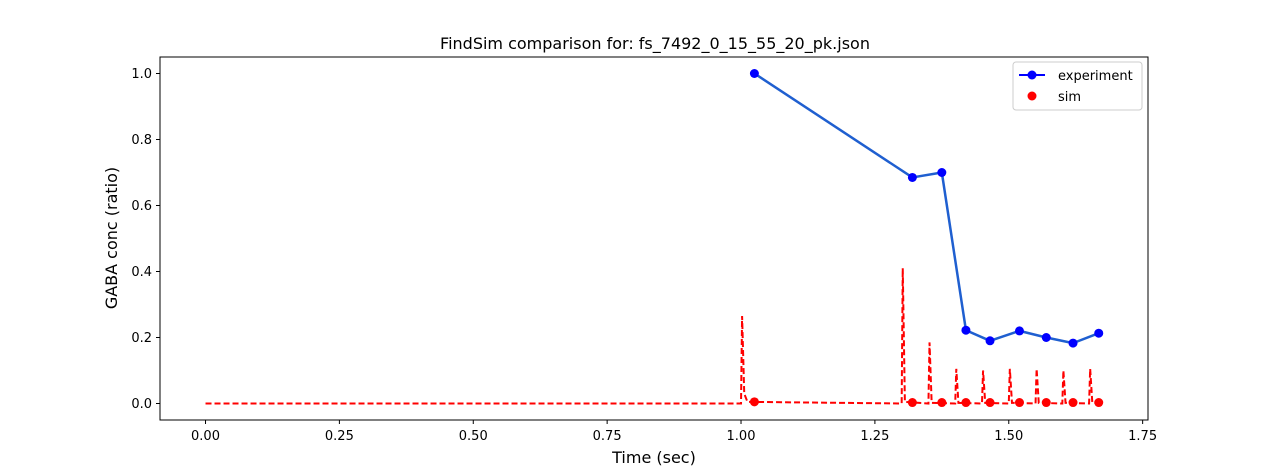 This screenshot has height=472, width=1277. I want to click on x-tick-label: 1.75, so click(1142, 436).